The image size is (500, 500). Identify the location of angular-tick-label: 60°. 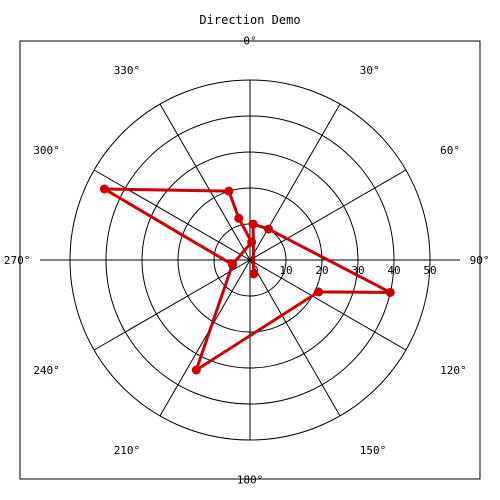
(450, 150).